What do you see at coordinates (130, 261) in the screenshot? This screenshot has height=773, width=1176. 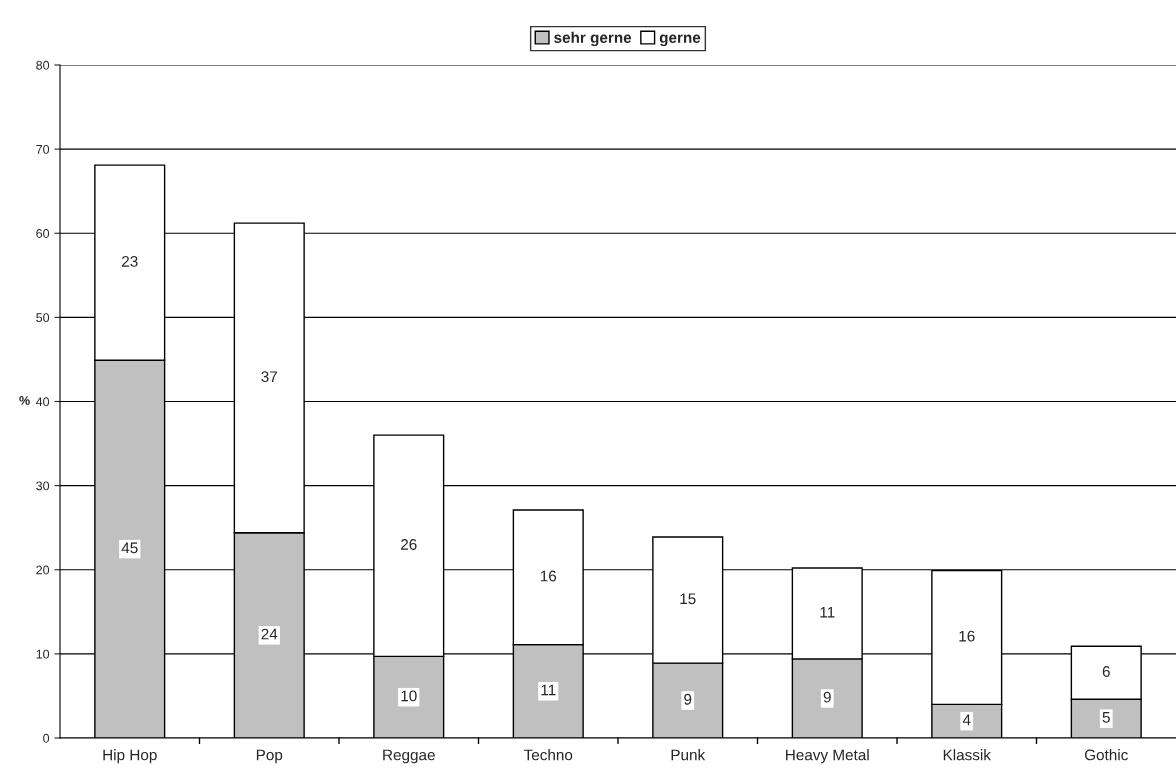 I see `data-label: 23` at bounding box center [130, 261].